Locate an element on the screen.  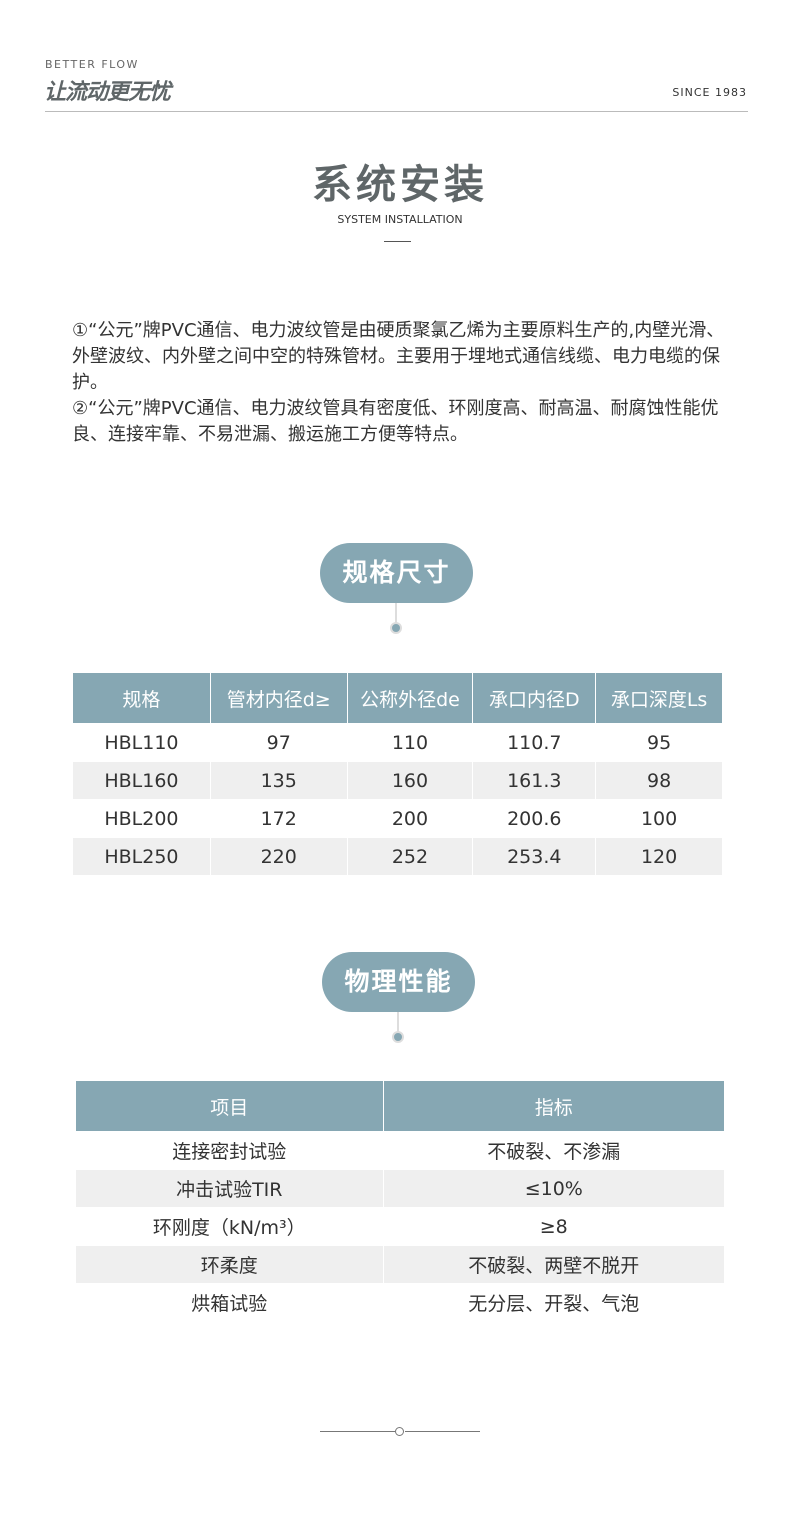
table-cell: HBL110 is located at coordinates (141, 742).